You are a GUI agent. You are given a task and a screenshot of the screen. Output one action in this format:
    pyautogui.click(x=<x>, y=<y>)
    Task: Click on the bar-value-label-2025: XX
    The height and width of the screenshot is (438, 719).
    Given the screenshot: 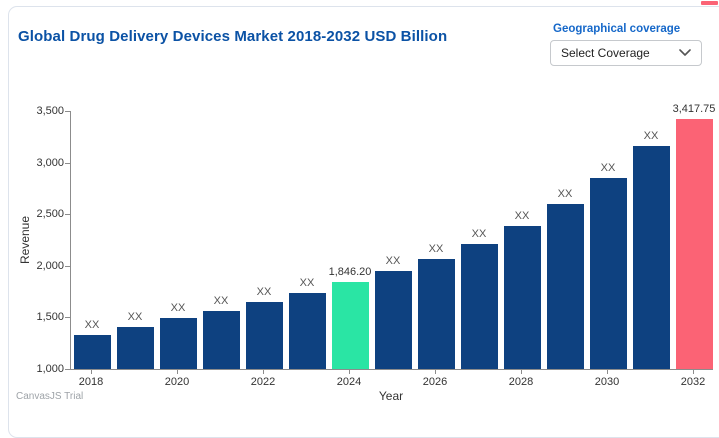 What is the action you would take?
    pyautogui.click(x=393, y=261)
    